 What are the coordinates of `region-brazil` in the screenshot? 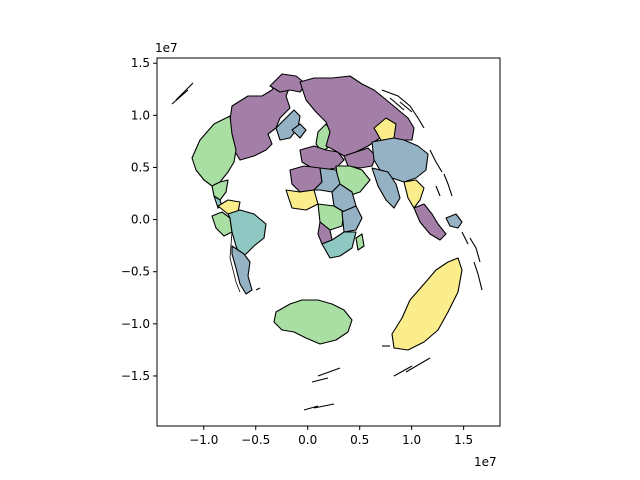 It's located at (247, 233).